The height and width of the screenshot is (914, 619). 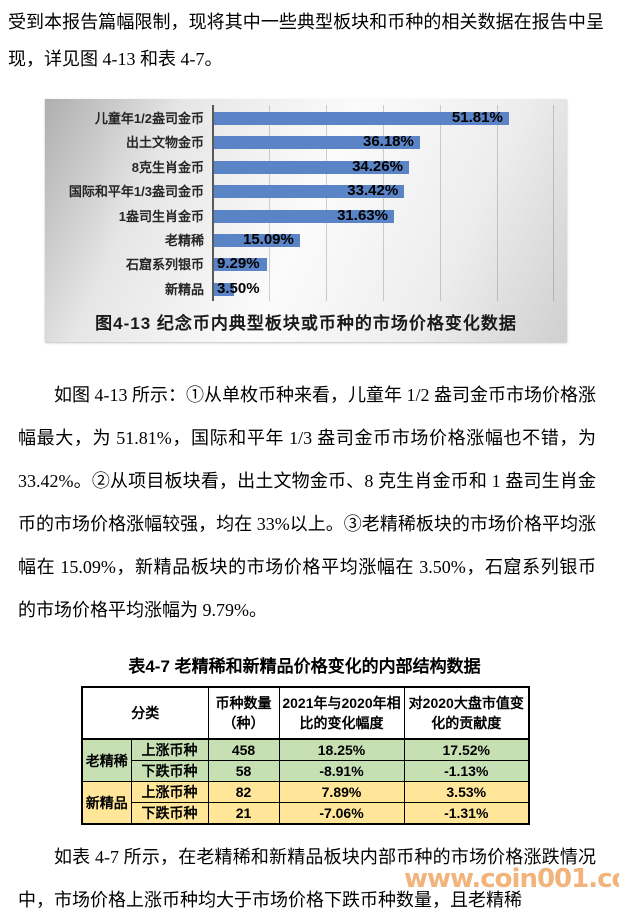 What do you see at coordinates (164, 143) in the screenshot?
I see `category-label: 出土文物金币` at bounding box center [164, 143].